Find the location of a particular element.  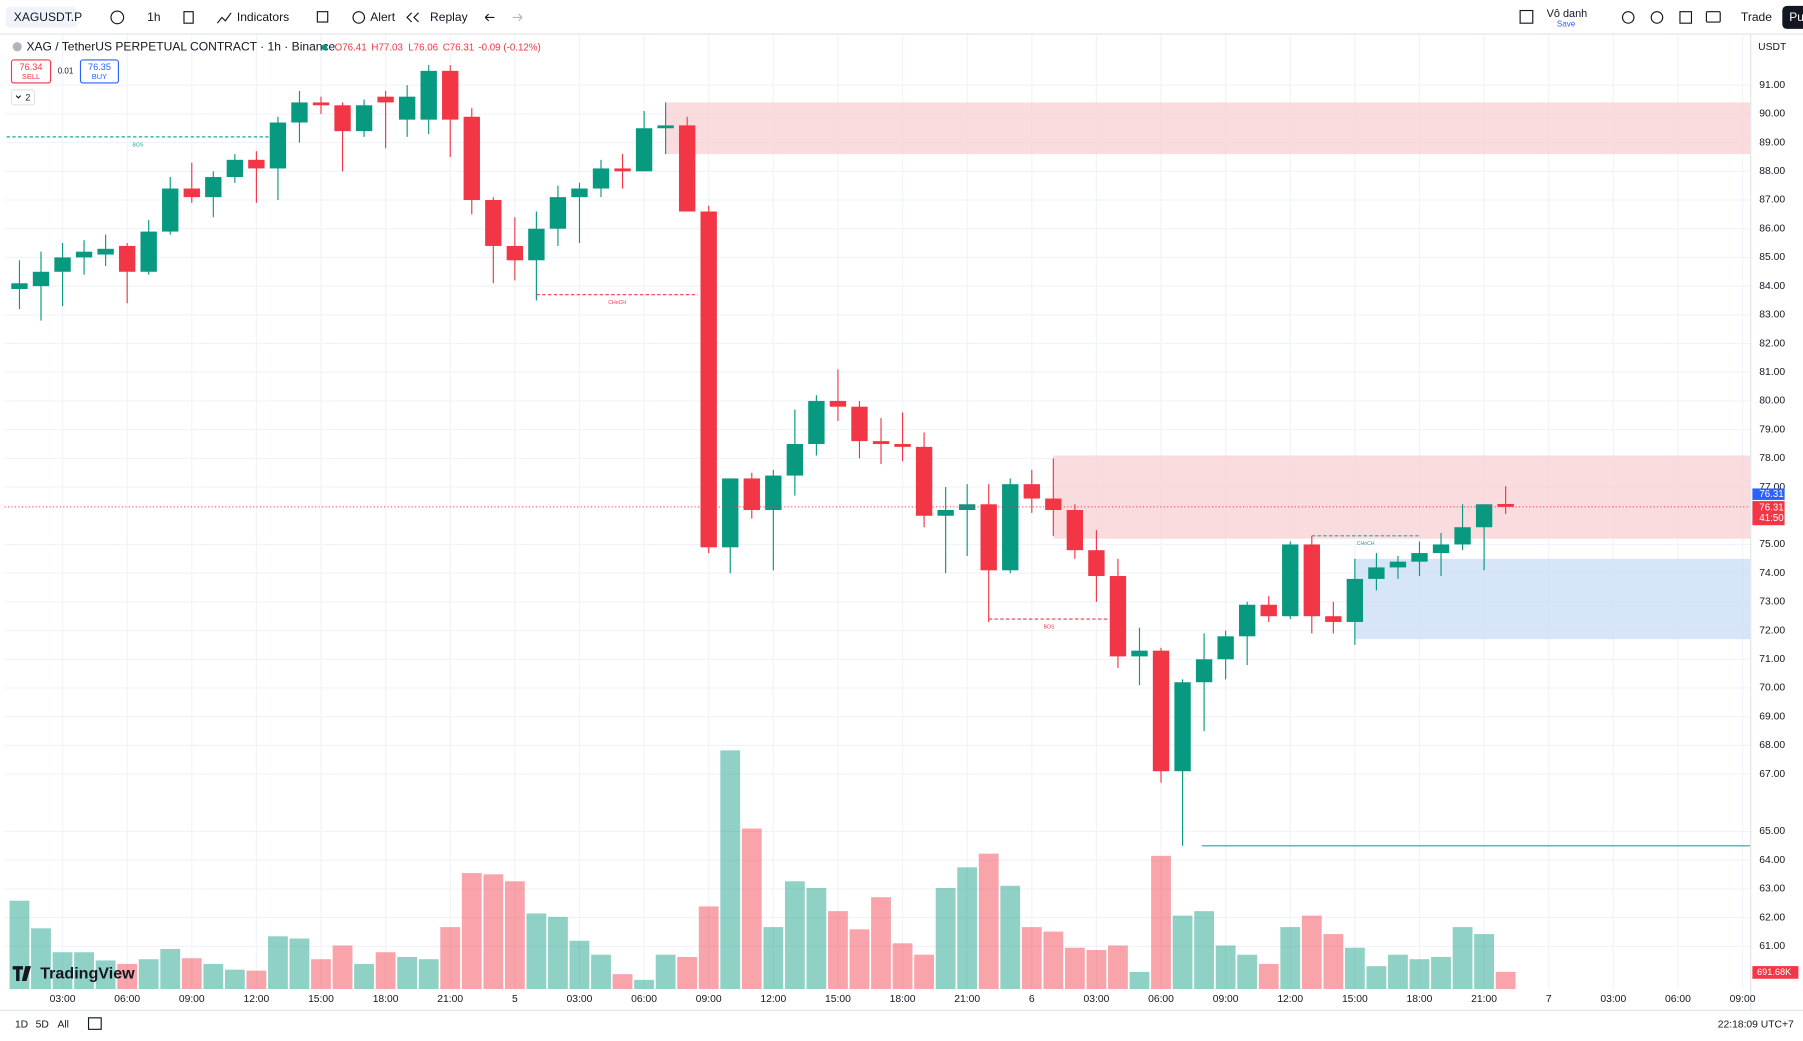

indicators-count: 2 is located at coordinates (27, 97).